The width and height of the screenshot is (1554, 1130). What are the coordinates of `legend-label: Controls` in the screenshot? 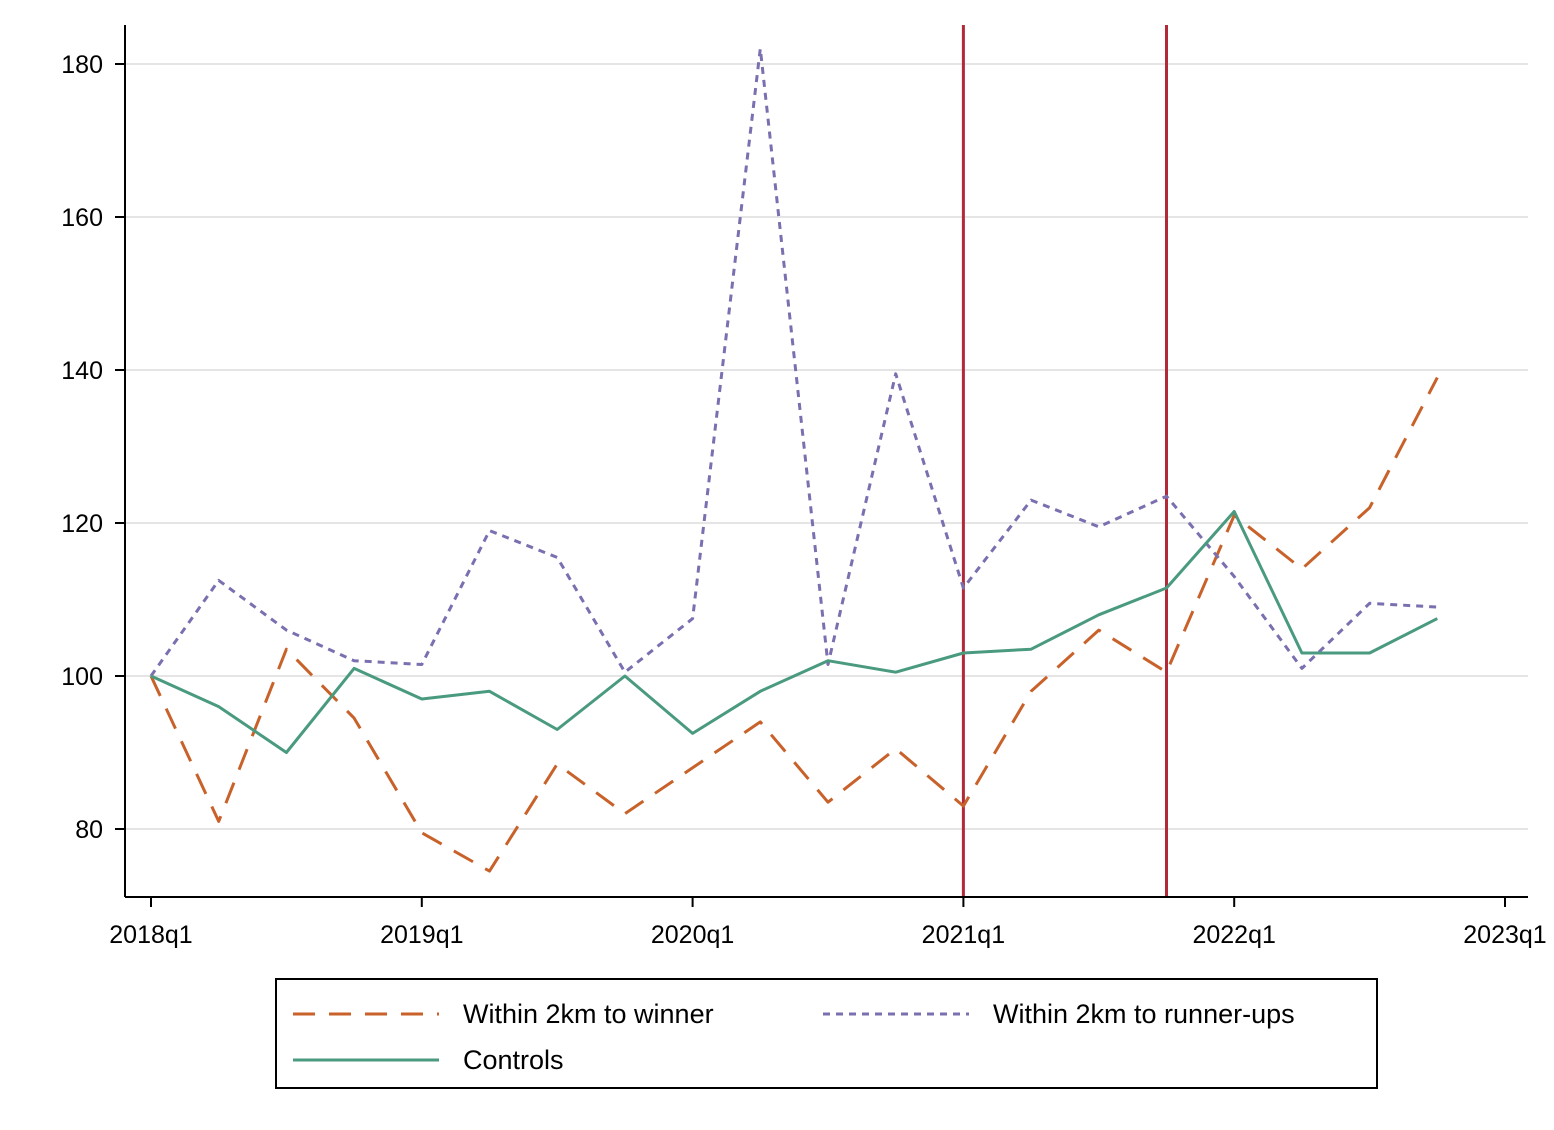 It's located at (513, 1060).